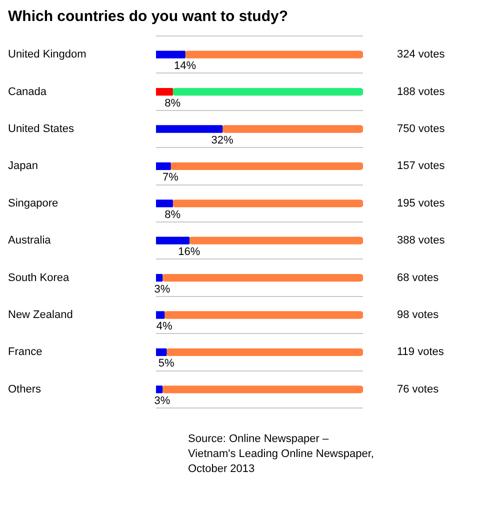  What do you see at coordinates (421, 240) in the screenshot?
I see `text: 388 votes` at bounding box center [421, 240].